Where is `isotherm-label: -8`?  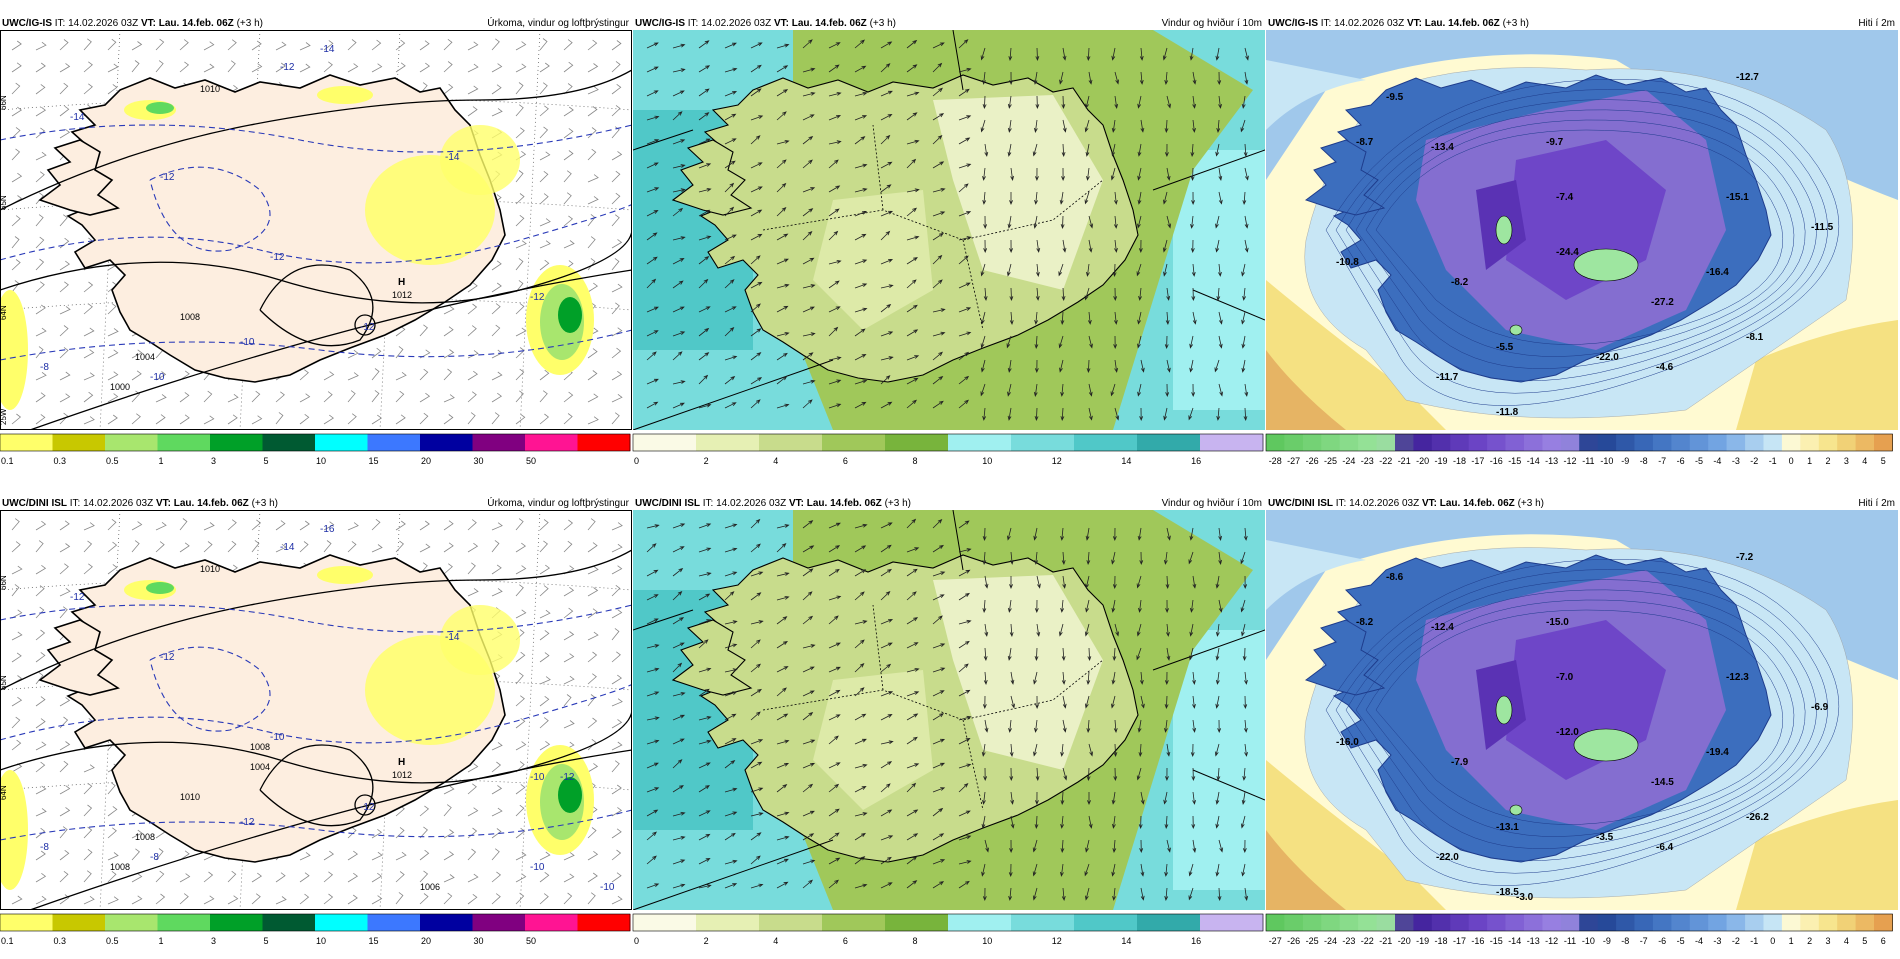 isotherm-label: -8 is located at coordinates (44, 367).